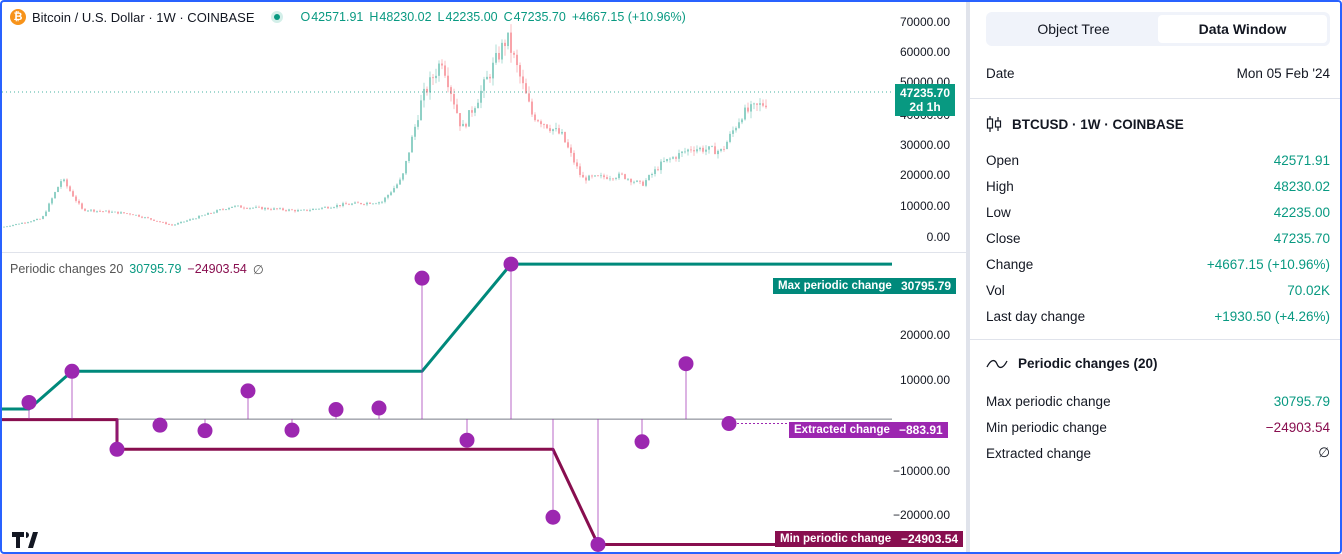 Image resolution: width=1342 pixels, height=554 pixels. I want to click on indicator-title: Periodic changes 20, so click(67, 269).